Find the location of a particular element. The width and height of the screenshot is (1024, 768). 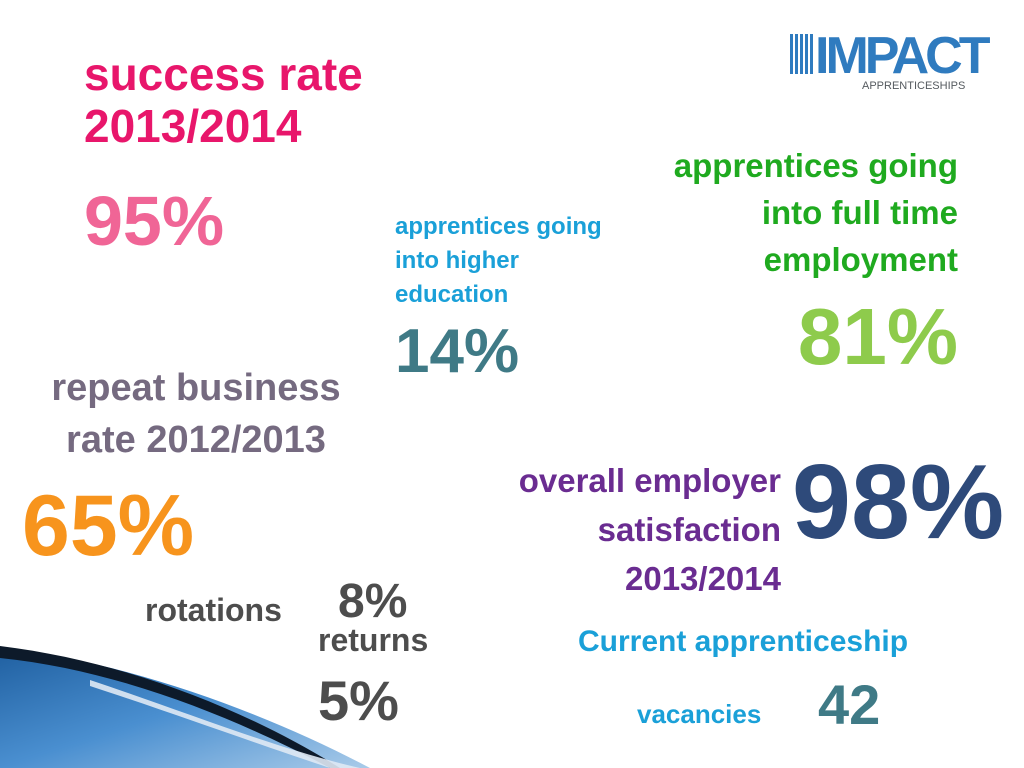

logo-stripes is located at coordinates (802, 54).